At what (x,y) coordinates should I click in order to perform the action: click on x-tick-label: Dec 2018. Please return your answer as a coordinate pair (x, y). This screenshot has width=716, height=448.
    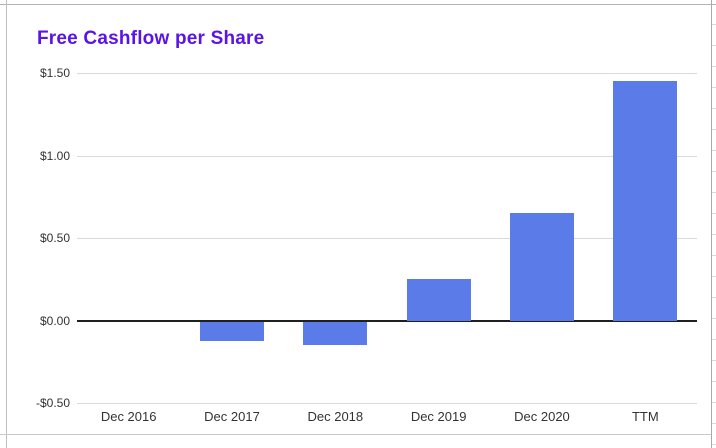
    Looking at the image, I should click on (335, 416).